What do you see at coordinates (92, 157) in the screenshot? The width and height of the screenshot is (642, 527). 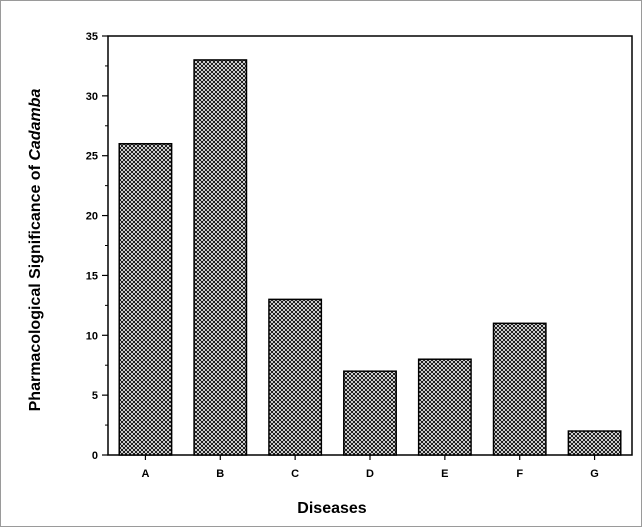 I see `y-tick-label: 25` at bounding box center [92, 157].